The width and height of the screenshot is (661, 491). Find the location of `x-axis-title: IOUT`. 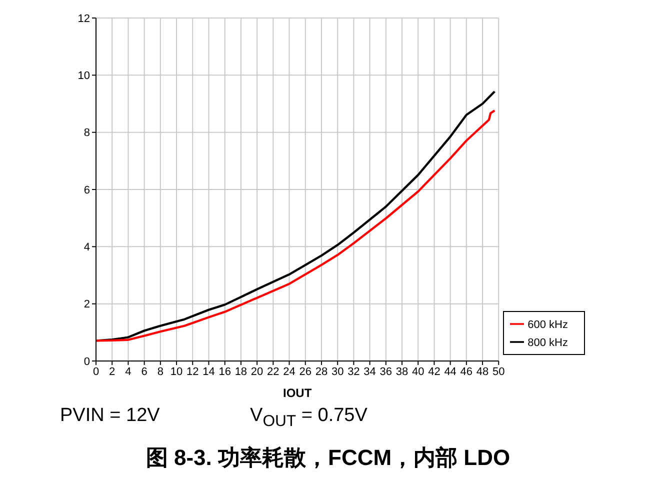

x-axis-title: IOUT is located at coordinates (297, 393).